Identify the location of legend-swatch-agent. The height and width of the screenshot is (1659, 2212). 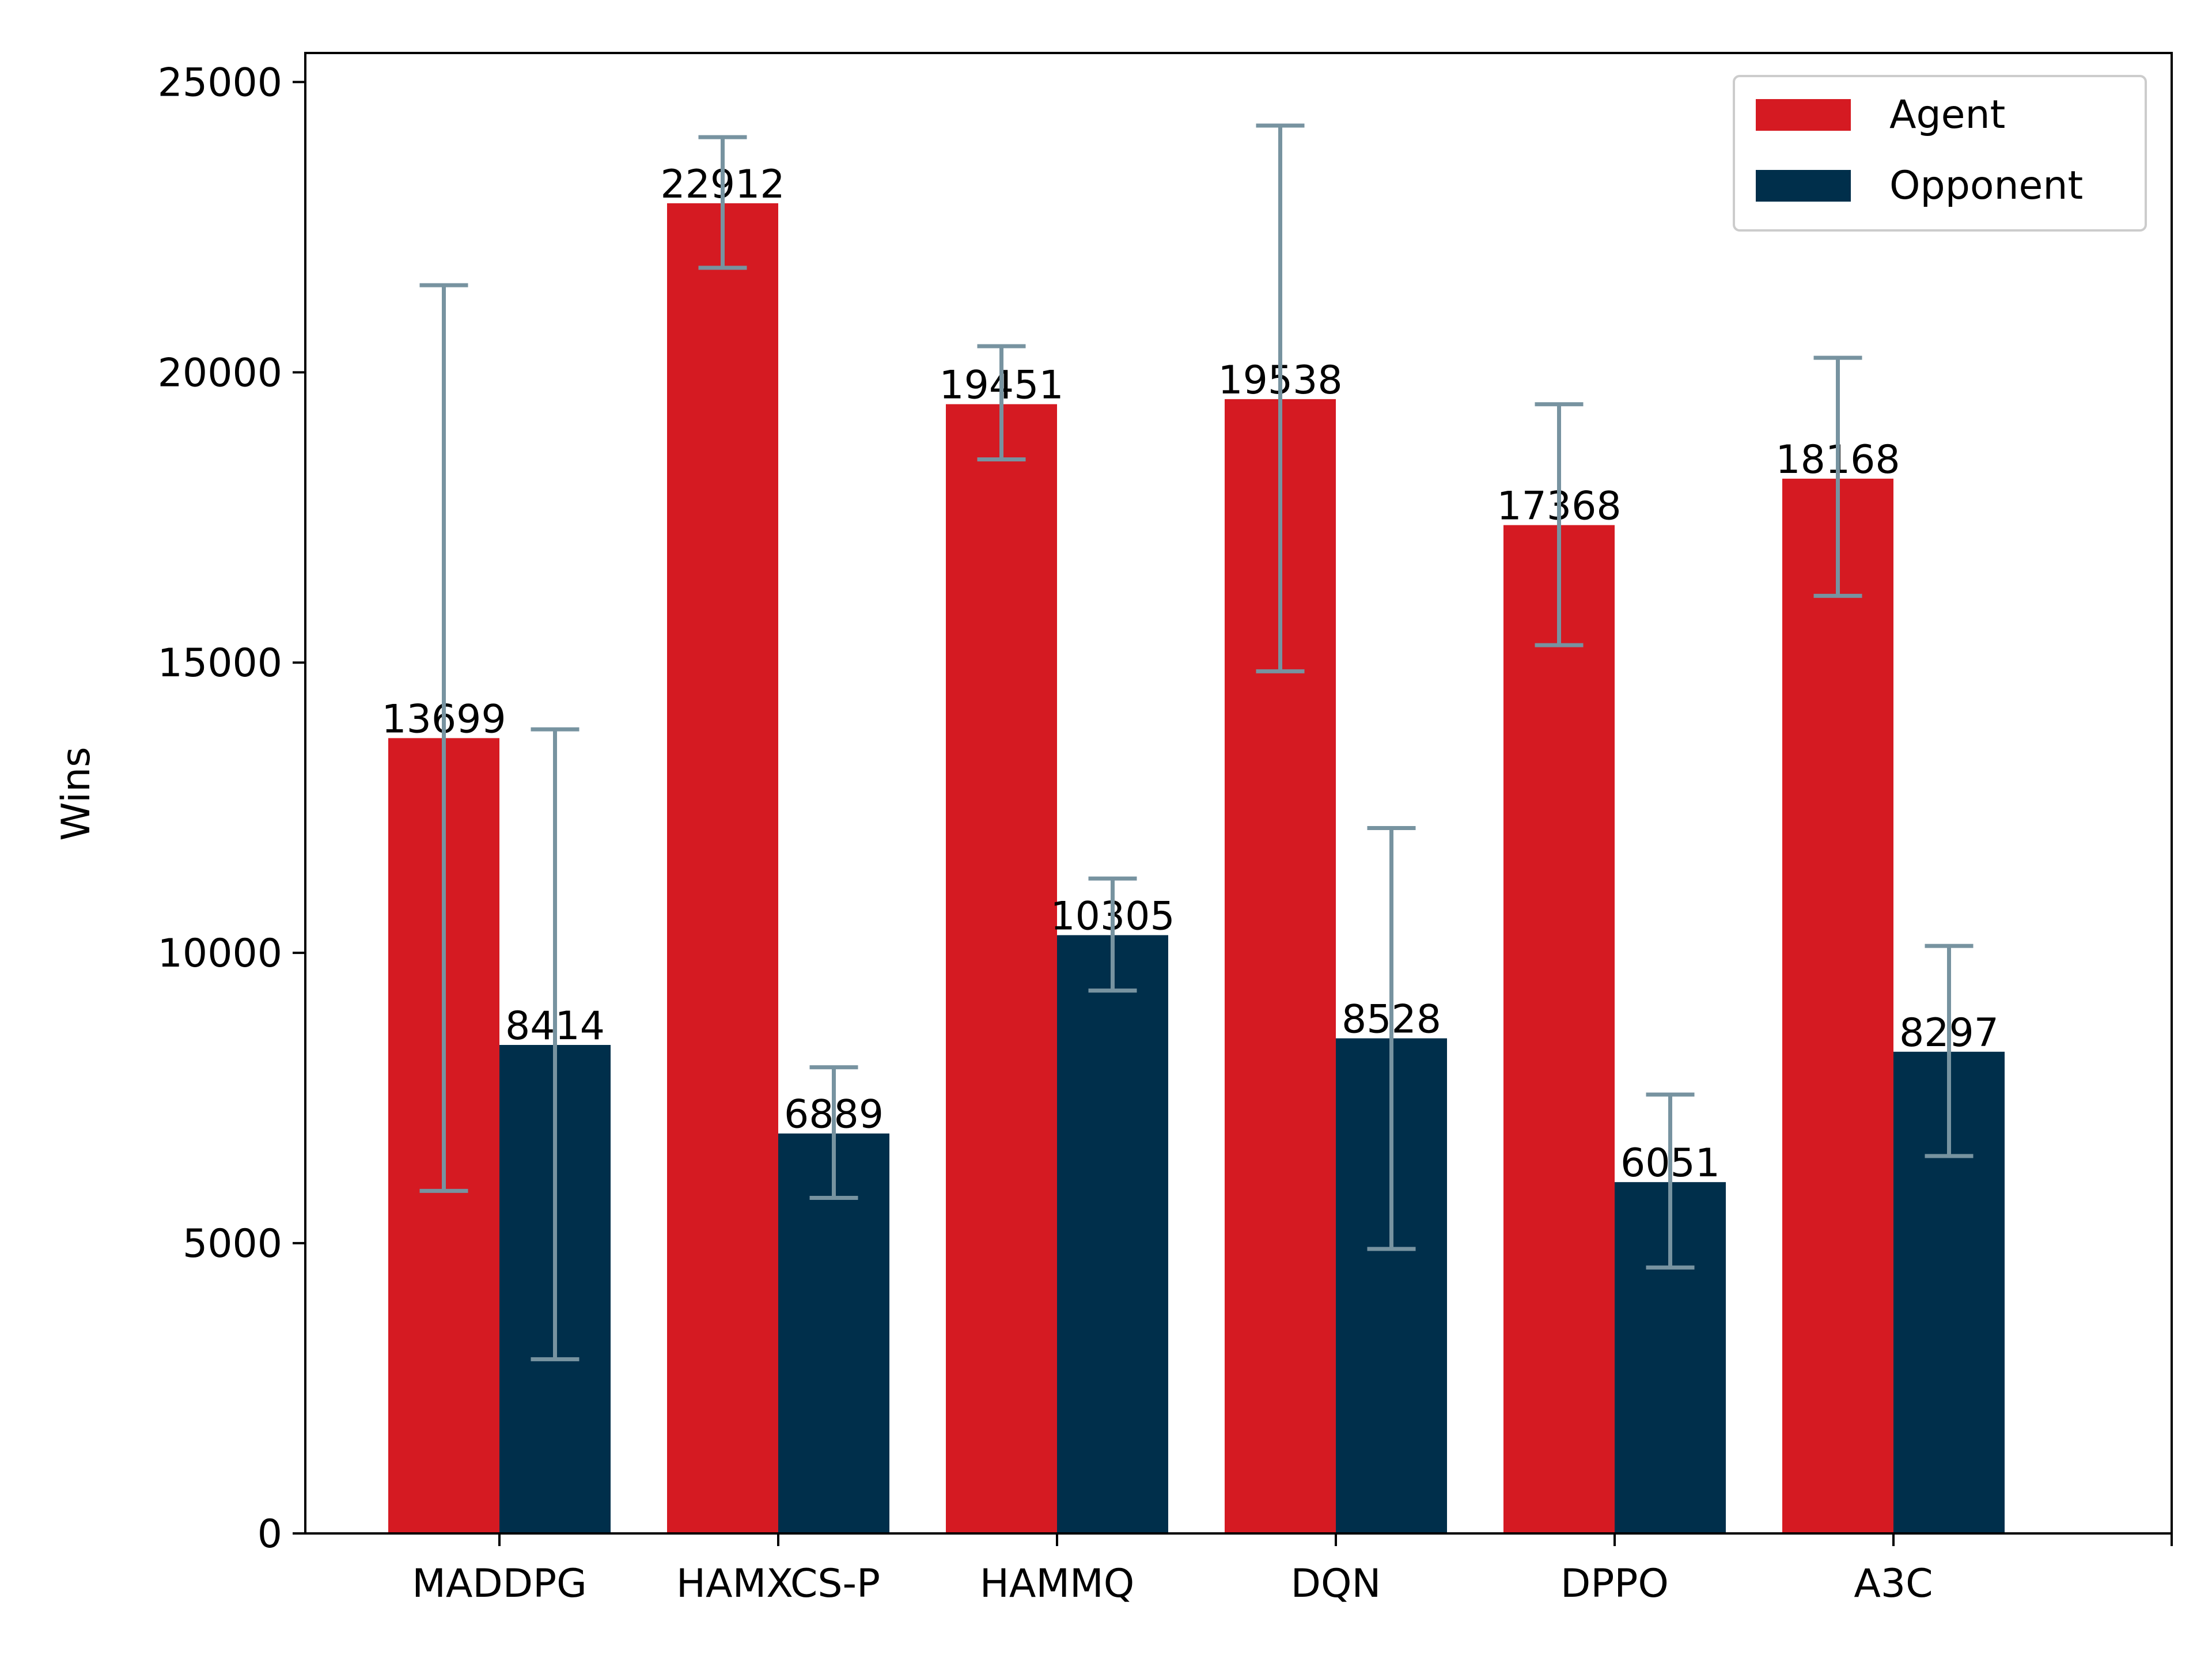
(1803, 115).